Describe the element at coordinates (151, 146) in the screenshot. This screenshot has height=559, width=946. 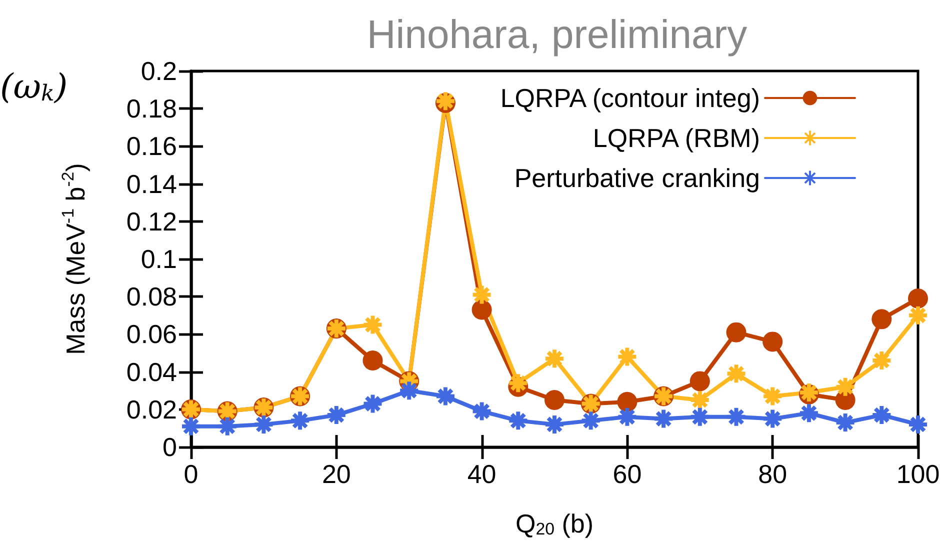
I see `y-tick-label: 0.16` at that location.